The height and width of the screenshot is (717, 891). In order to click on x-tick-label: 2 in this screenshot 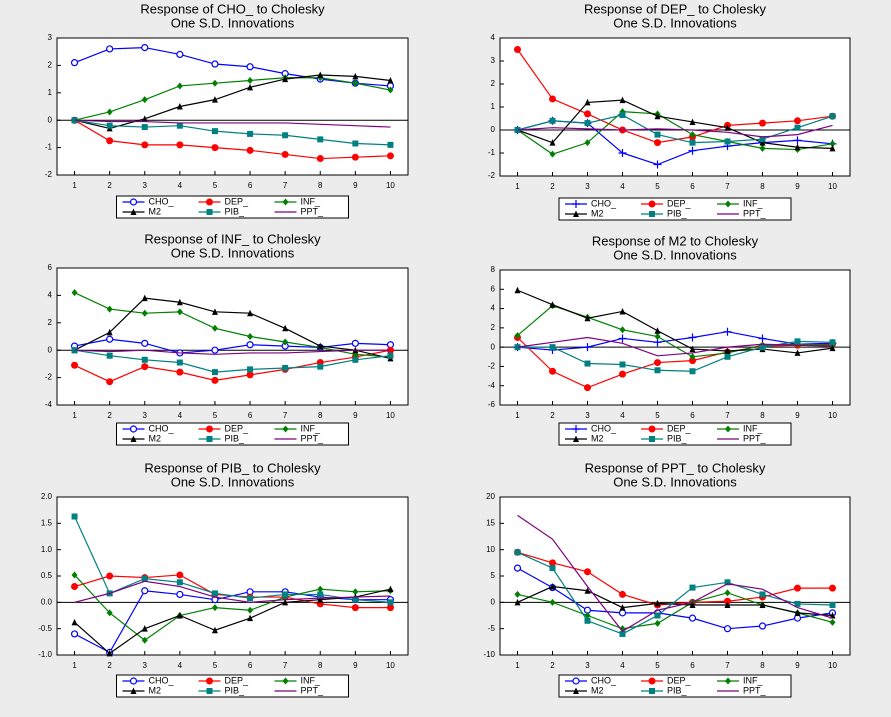, I will do `click(552, 415)`.